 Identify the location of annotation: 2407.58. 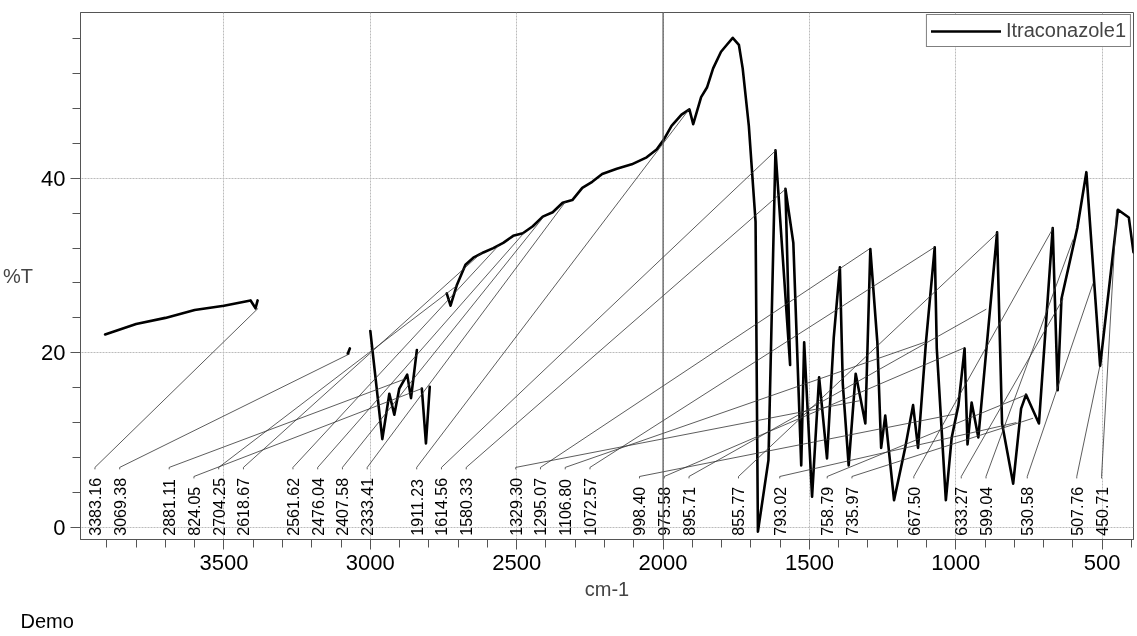
(343, 506).